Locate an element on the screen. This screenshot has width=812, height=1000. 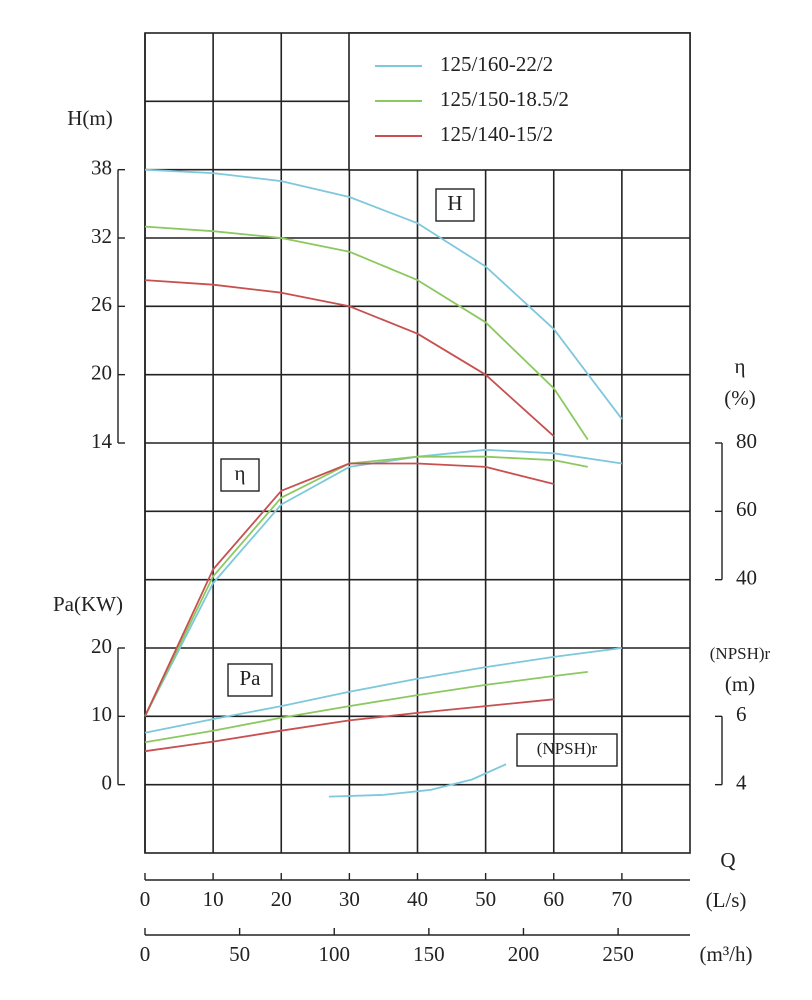
y-tick-label: 6 is located at coordinates (741, 714).